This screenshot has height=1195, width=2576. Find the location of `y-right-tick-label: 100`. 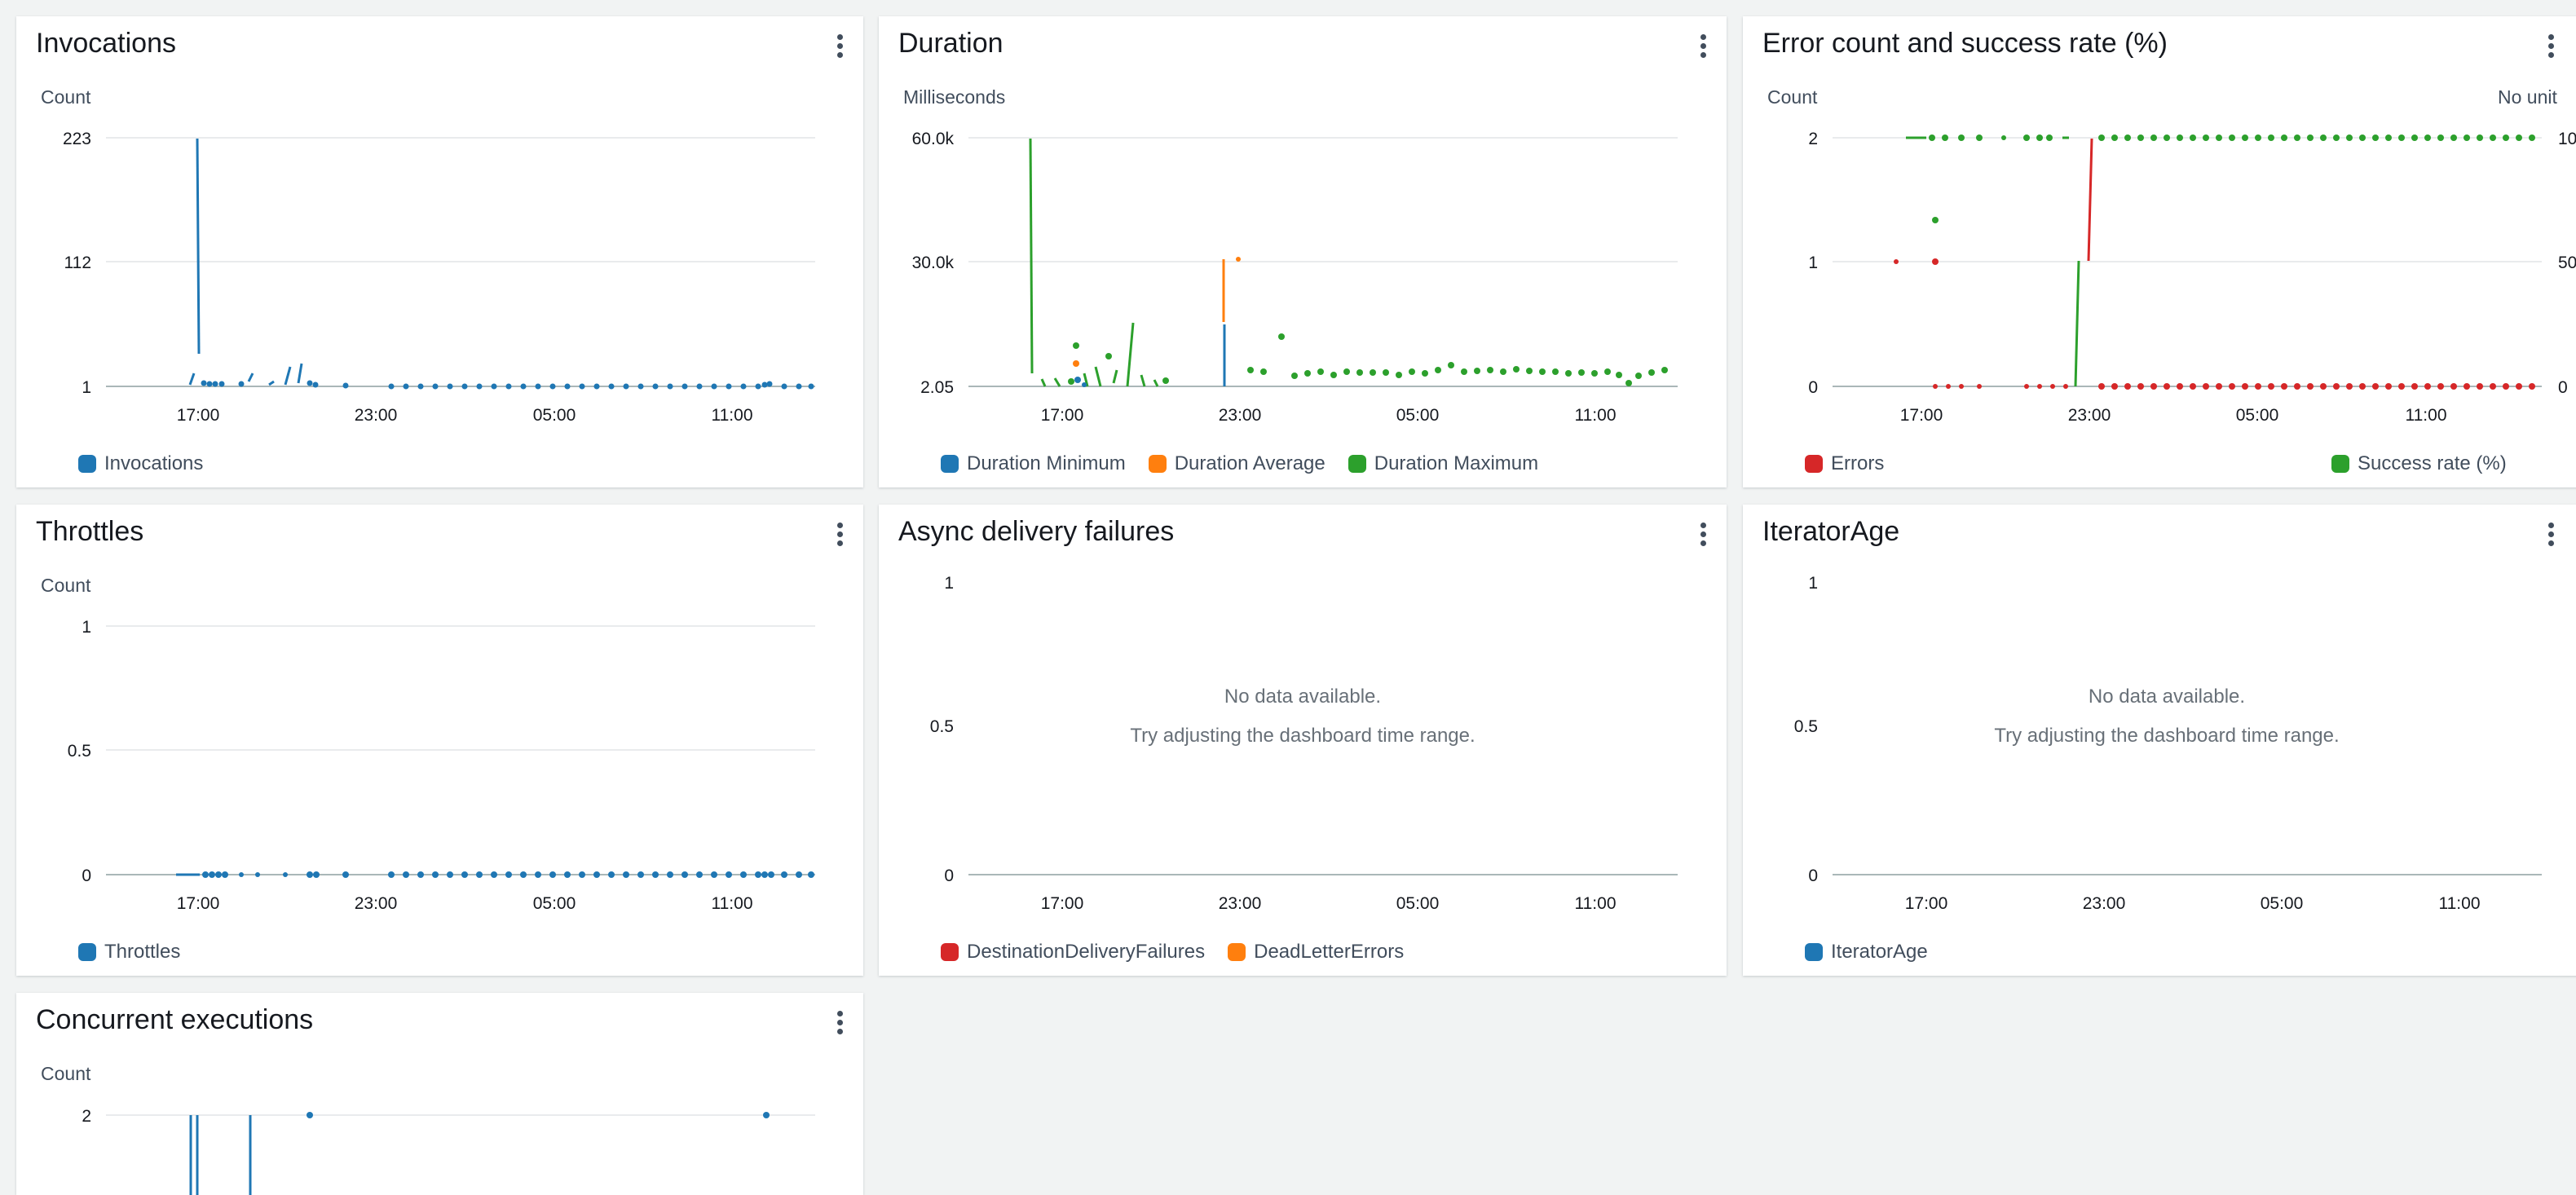

y-right-tick-label: 100 is located at coordinates (2567, 139).